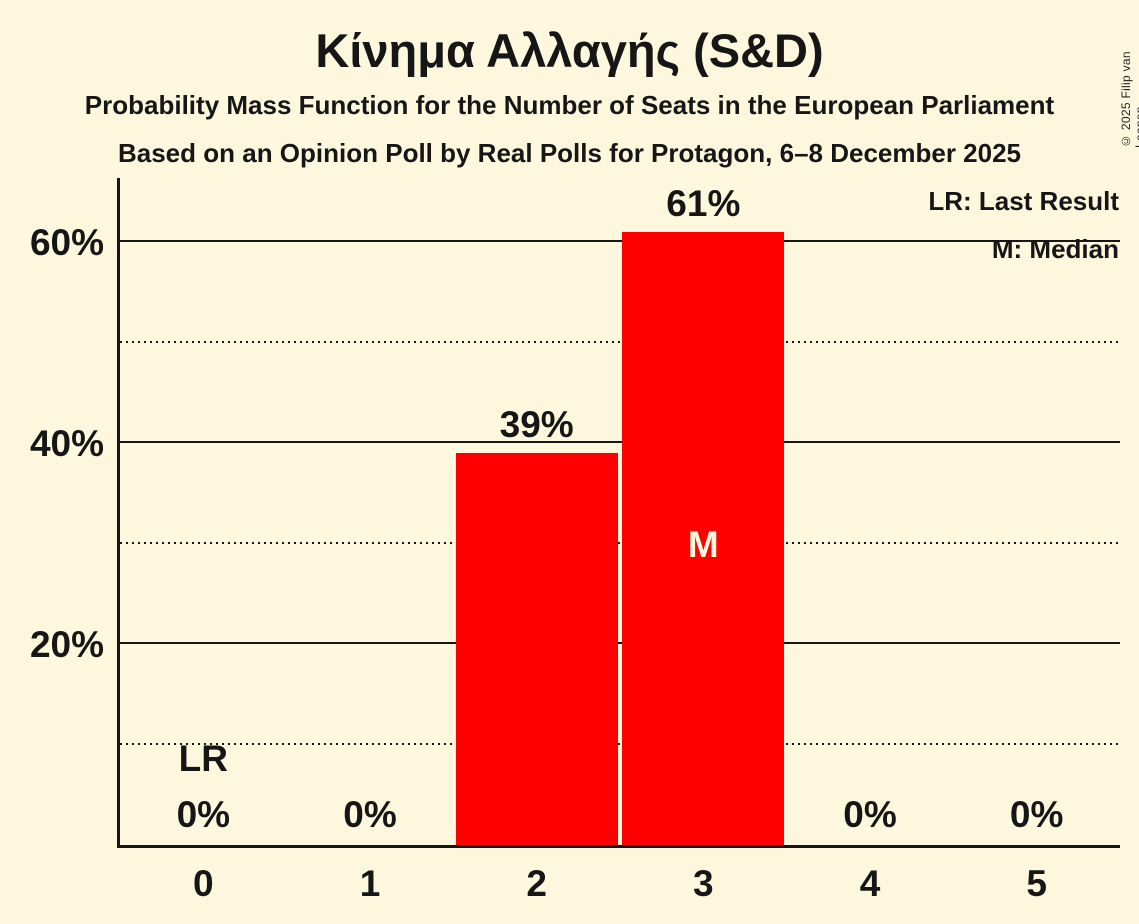  Describe the element at coordinates (370, 814) in the screenshot. I see `value-label-seats-1: 0%` at that location.